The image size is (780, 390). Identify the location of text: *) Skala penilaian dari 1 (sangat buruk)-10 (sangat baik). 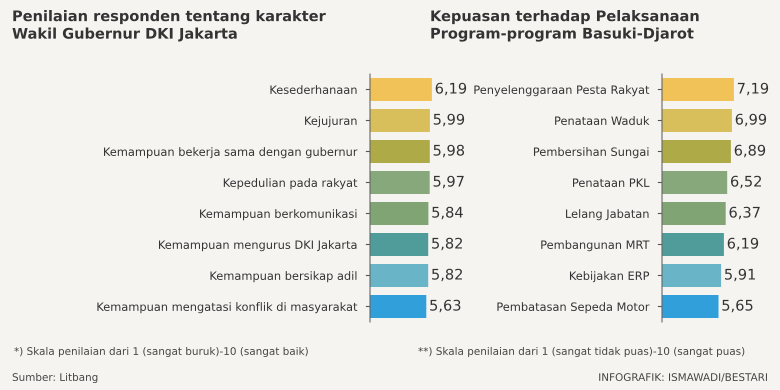
(161, 352).